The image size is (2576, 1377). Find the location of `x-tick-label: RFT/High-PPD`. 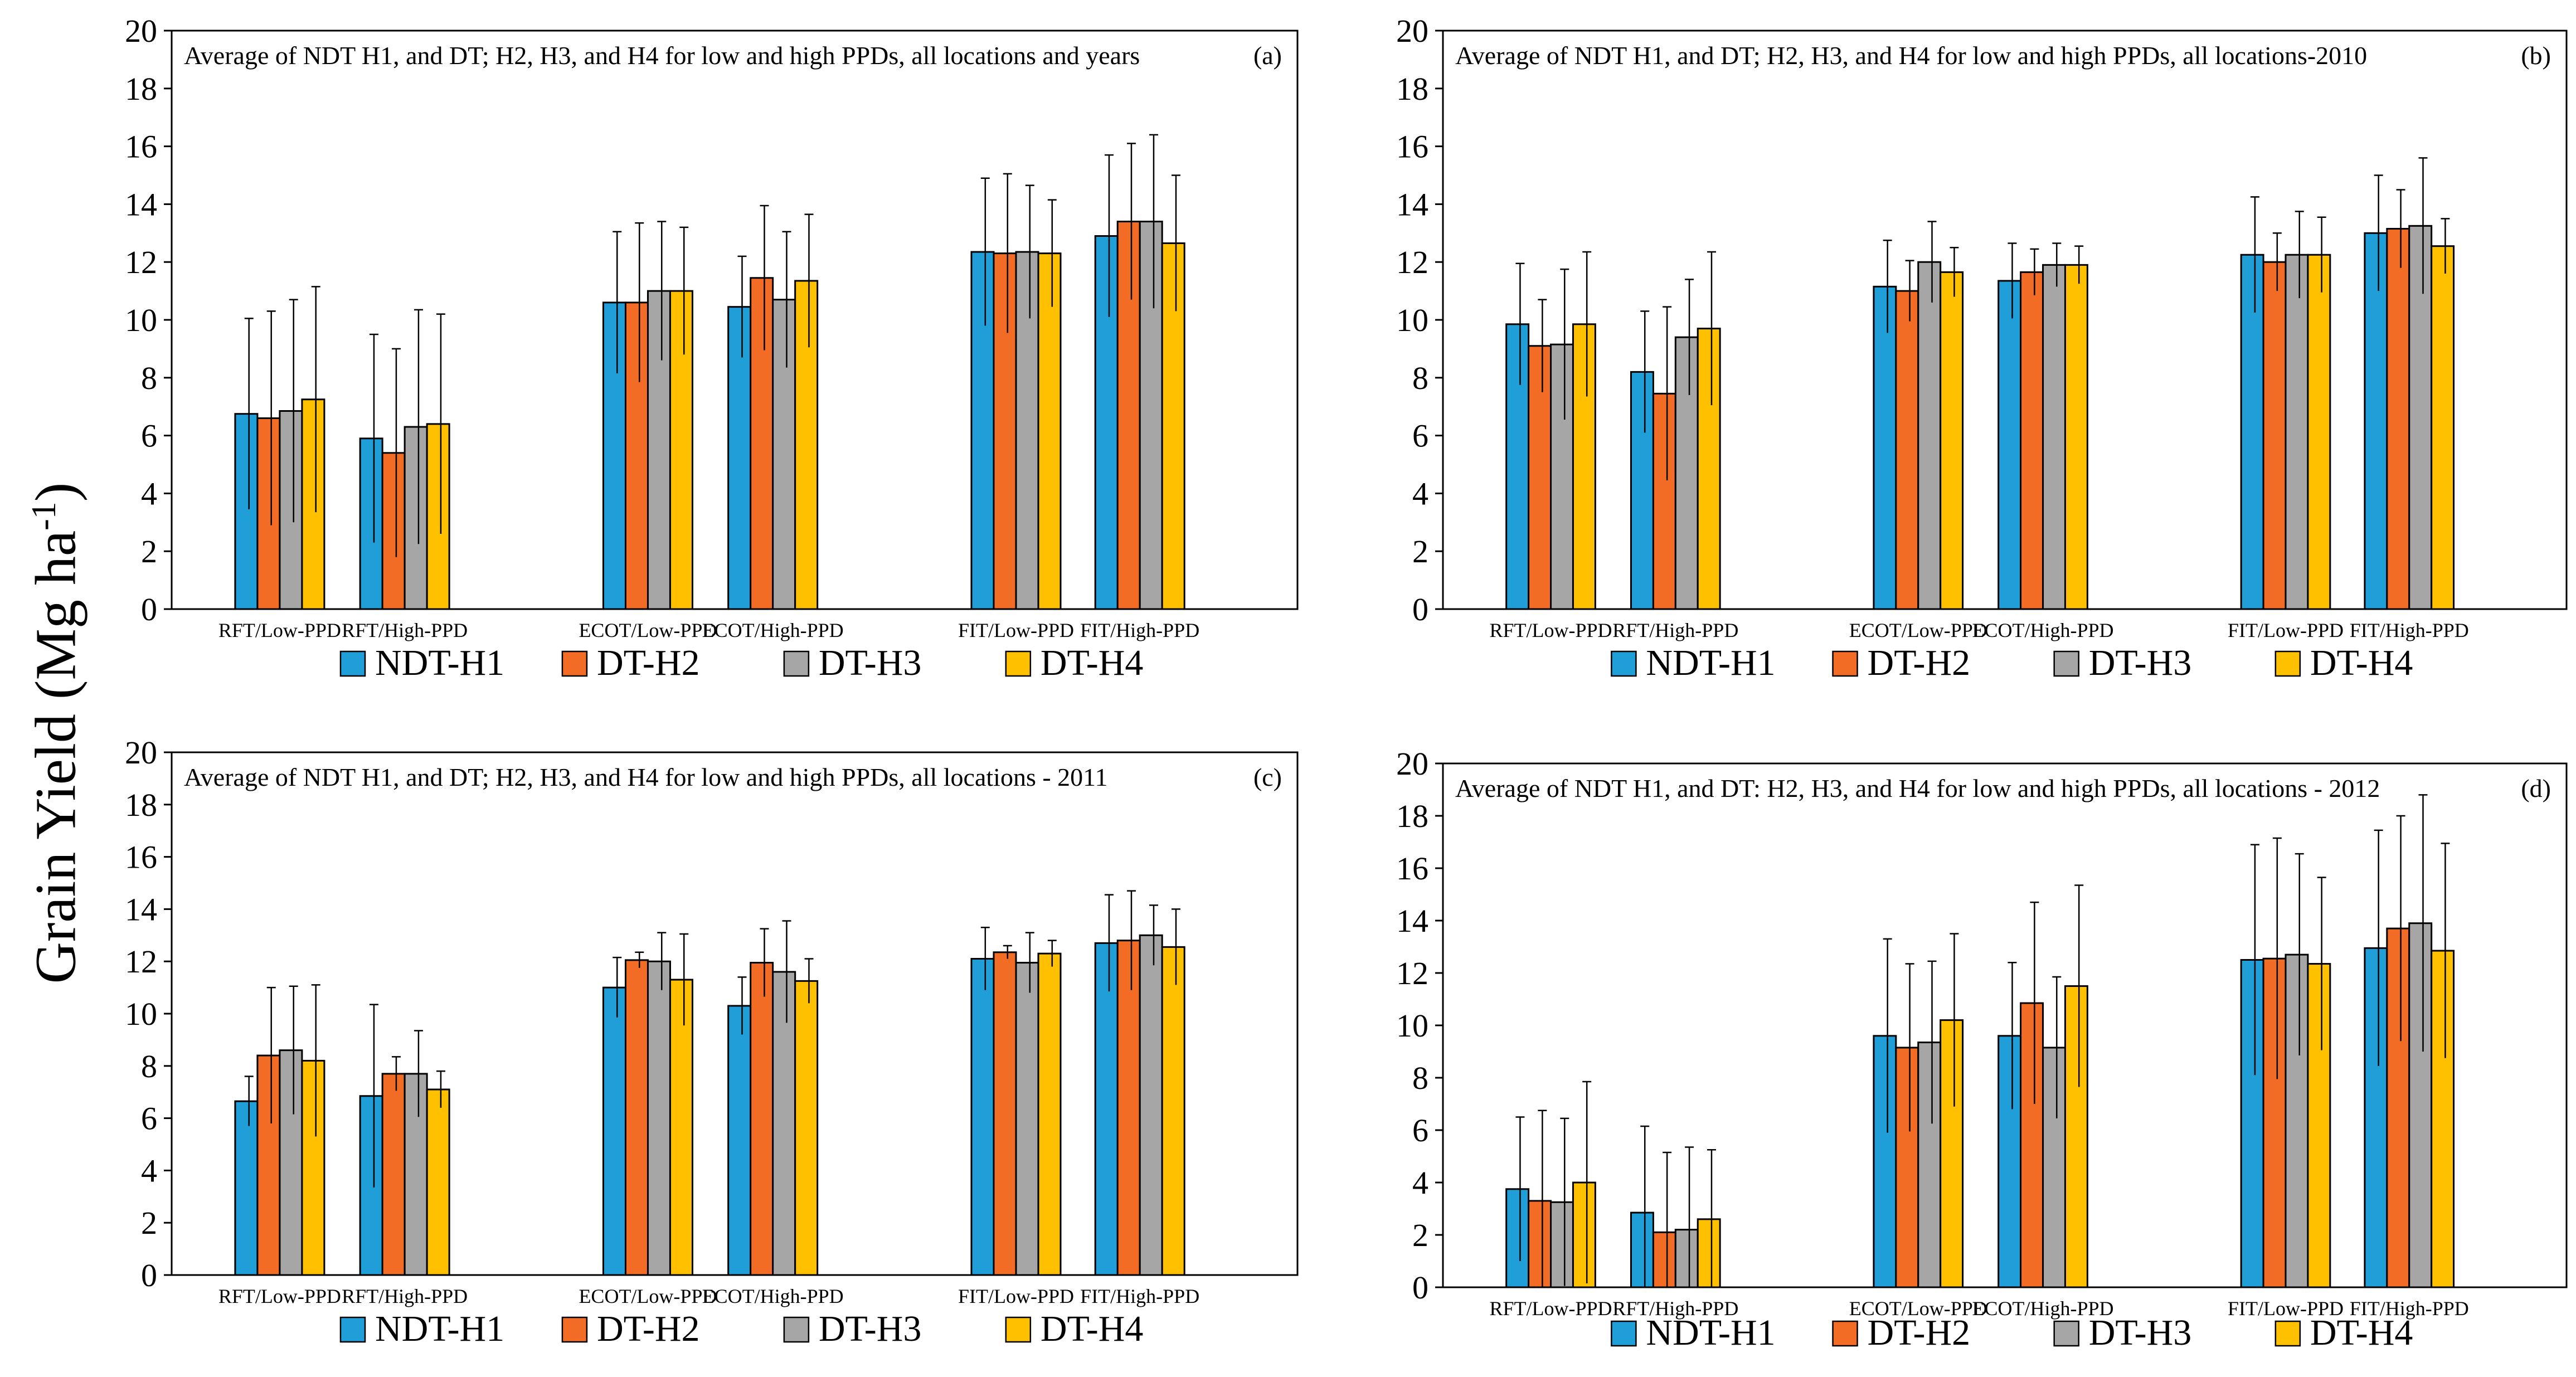

x-tick-label: RFT/High-PPD is located at coordinates (405, 630).